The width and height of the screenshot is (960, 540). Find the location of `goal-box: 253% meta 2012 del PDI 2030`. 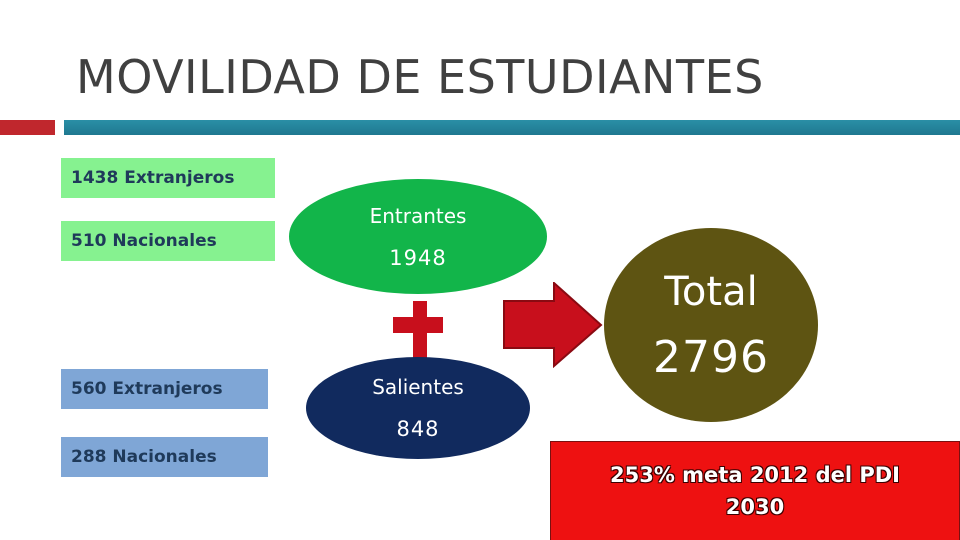

goal-box: 253% meta 2012 del PDI 2030 is located at coordinates (755, 490).